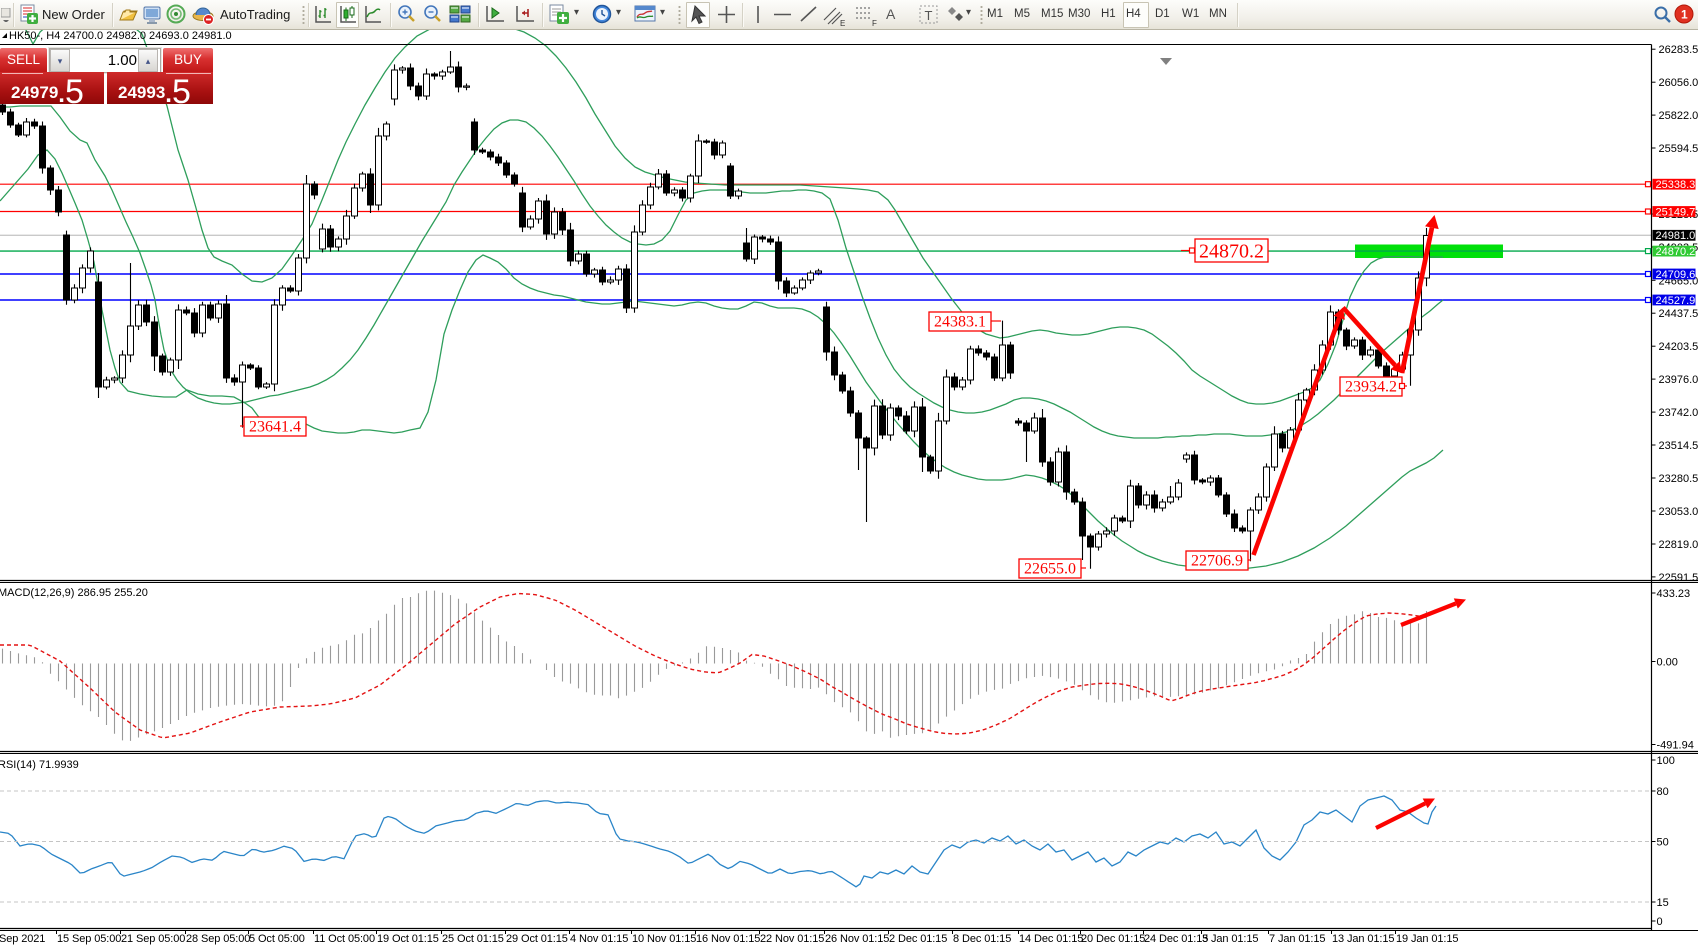 Image resolution: width=1698 pixels, height=947 pixels. What do you see at coordinates (1678, 347) in the screenshot?
I see `svg-text: 24203.5` at bounding box center [1678, 347].